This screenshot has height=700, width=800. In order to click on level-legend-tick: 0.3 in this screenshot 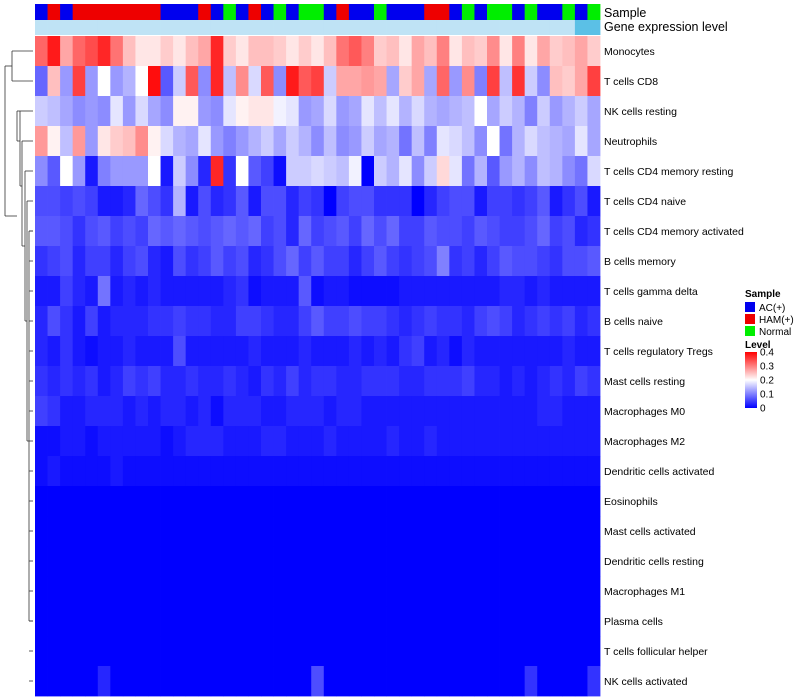, I will do `click(767, 367)`.